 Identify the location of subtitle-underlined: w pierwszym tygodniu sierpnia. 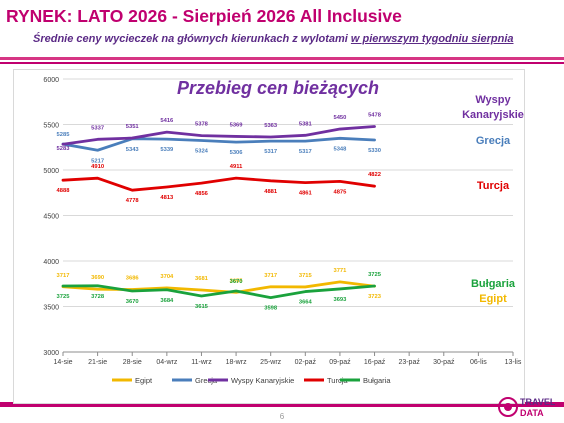
(432, 39).